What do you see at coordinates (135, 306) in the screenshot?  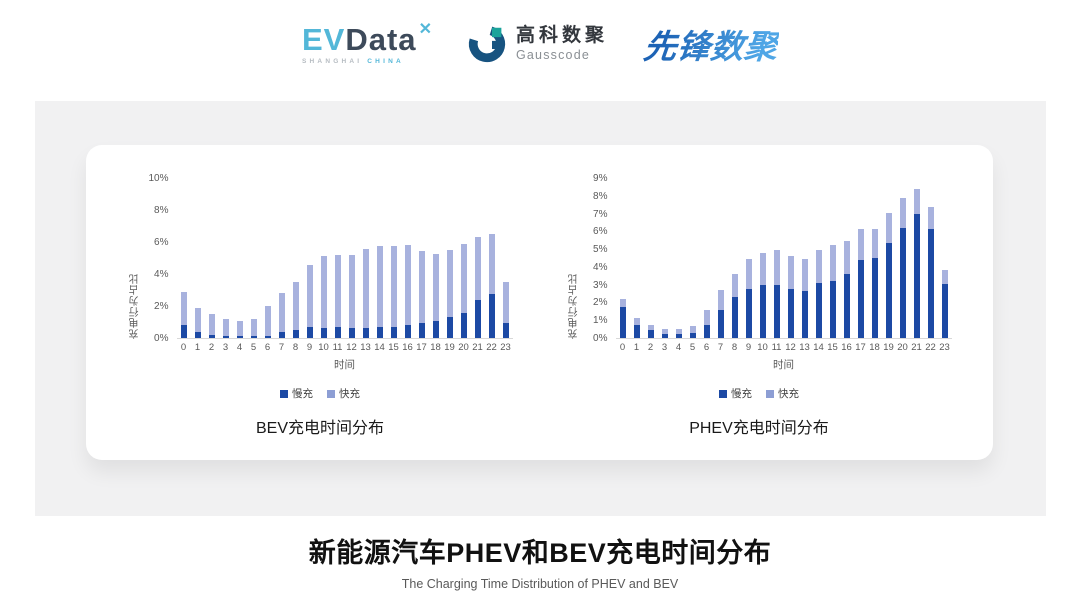 I see `y-axis-title: 充电行为占比` at bounding box center [135, 306].